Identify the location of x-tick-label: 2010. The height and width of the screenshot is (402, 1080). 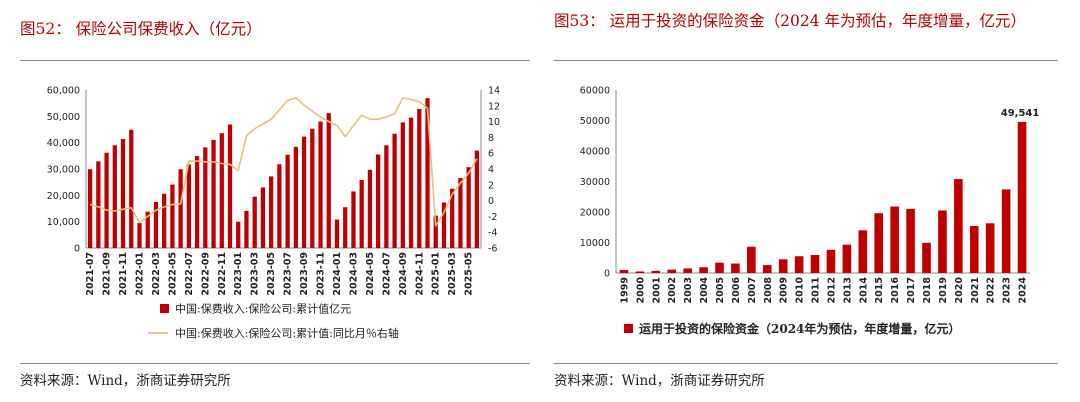
(800, 290).